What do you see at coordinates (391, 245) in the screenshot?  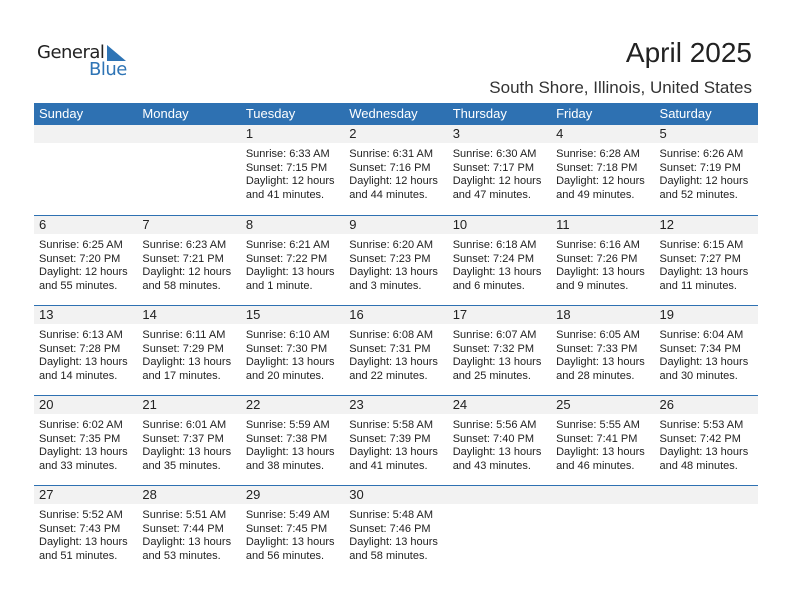 I see `sunrise-text: Sunrise: 6:20 AM` at bounding box center [391, 245].